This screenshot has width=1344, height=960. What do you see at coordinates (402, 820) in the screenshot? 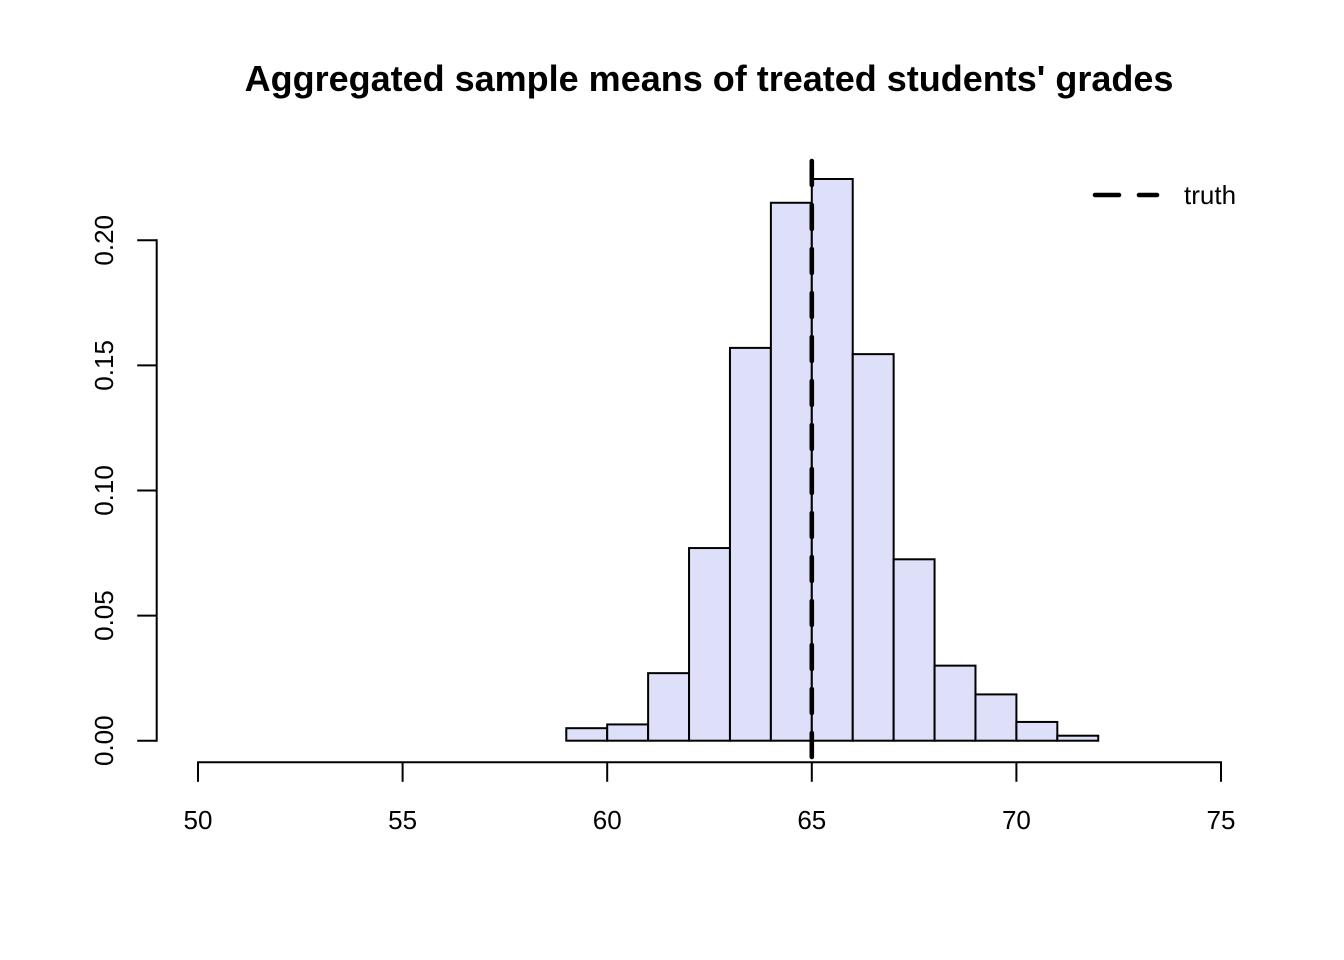
I see `x-axis-tick-label: 55` at bounding box center [402, 820].